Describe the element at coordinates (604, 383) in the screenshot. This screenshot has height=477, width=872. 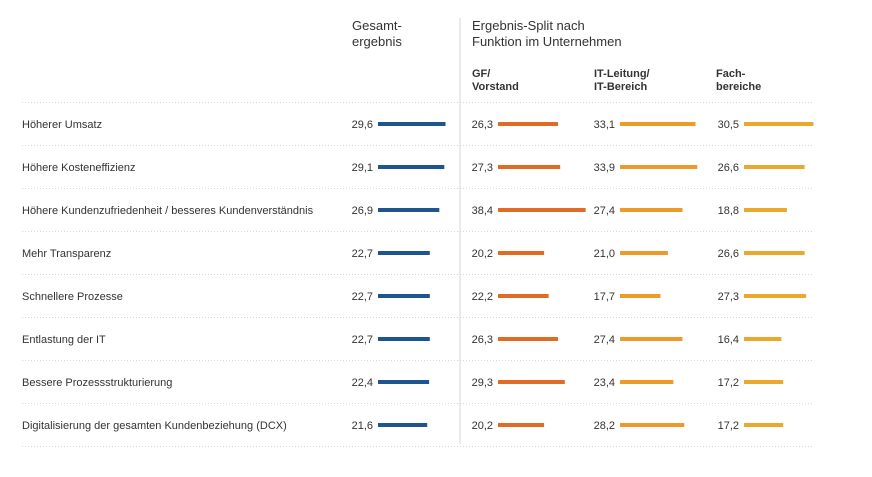
I see `value-label: 23,4` at that location.